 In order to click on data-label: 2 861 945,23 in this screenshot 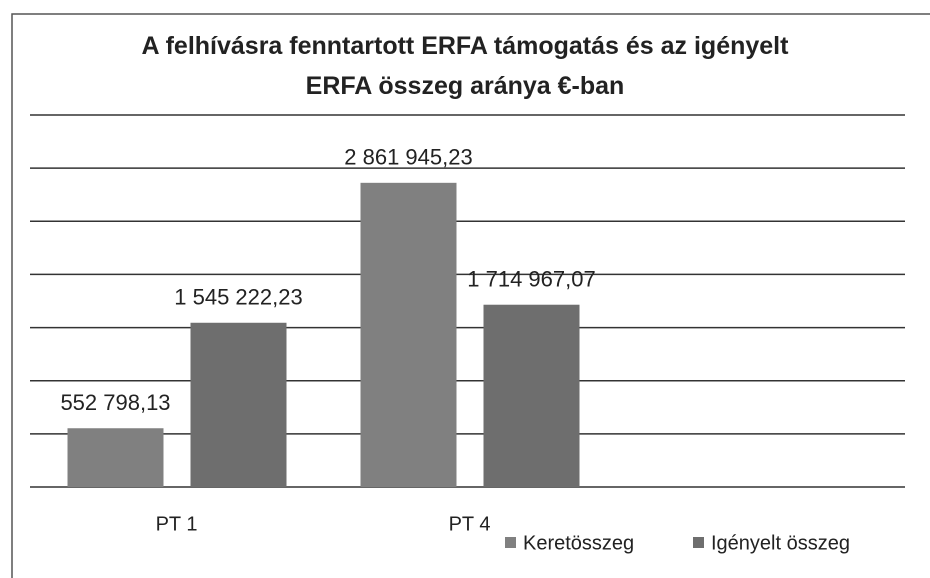, I will do `click(408, 157)`.